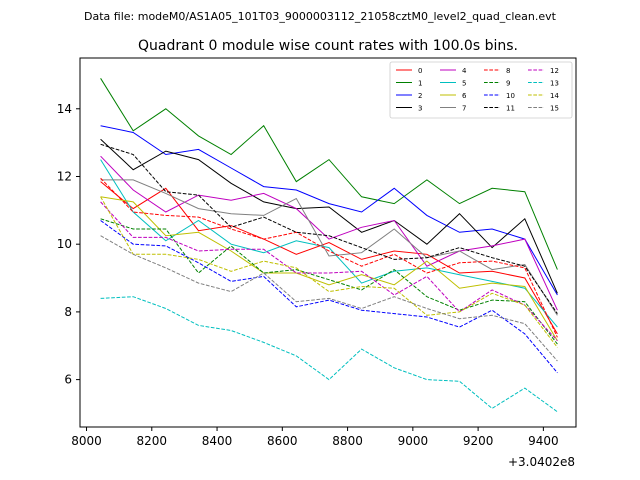 The height and width of the screenshot is (480, 640). What do you see at coordinates (508, 84) in the screenshot?
I see `legend-label-9: 9` at bounding box center [508, 84].